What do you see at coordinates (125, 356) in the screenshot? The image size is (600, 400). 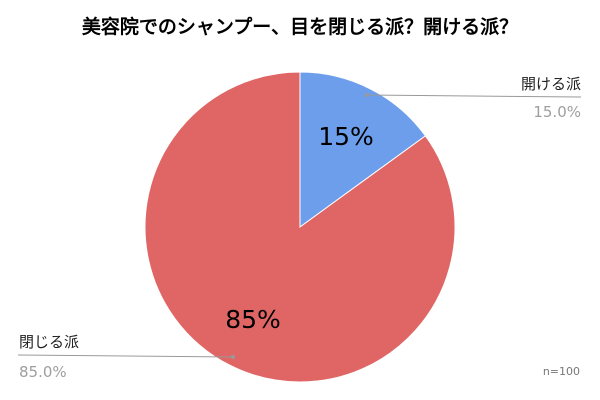 I see `leader-line-closed` at bounding box center [125, 356].